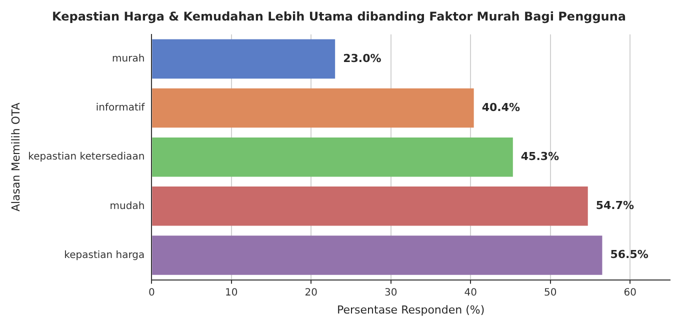 Image resolution: width=682 pixels, height=327 pixels. Describe the element at coordinates (127, 206) in the screenshot. I see `y-tick-label: mudah` at that location.